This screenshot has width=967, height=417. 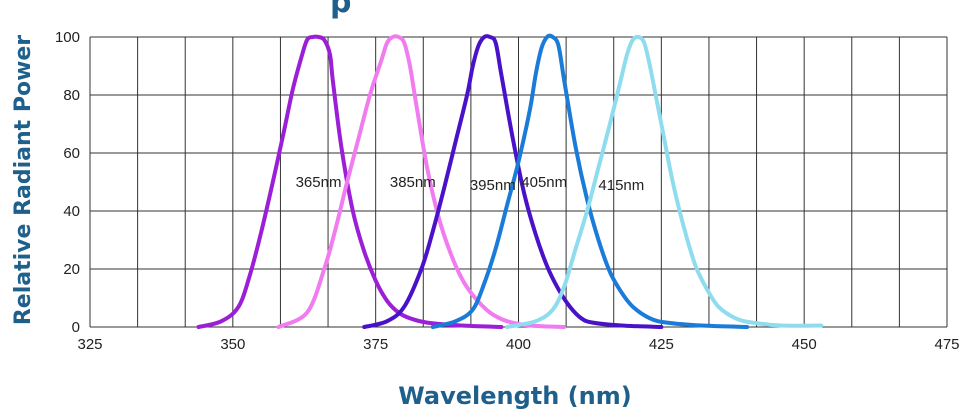 What do you see at coordinates (67, 37) in the screenshot?
I see `y-tick-label: 100` at bounding box center [67, 37].